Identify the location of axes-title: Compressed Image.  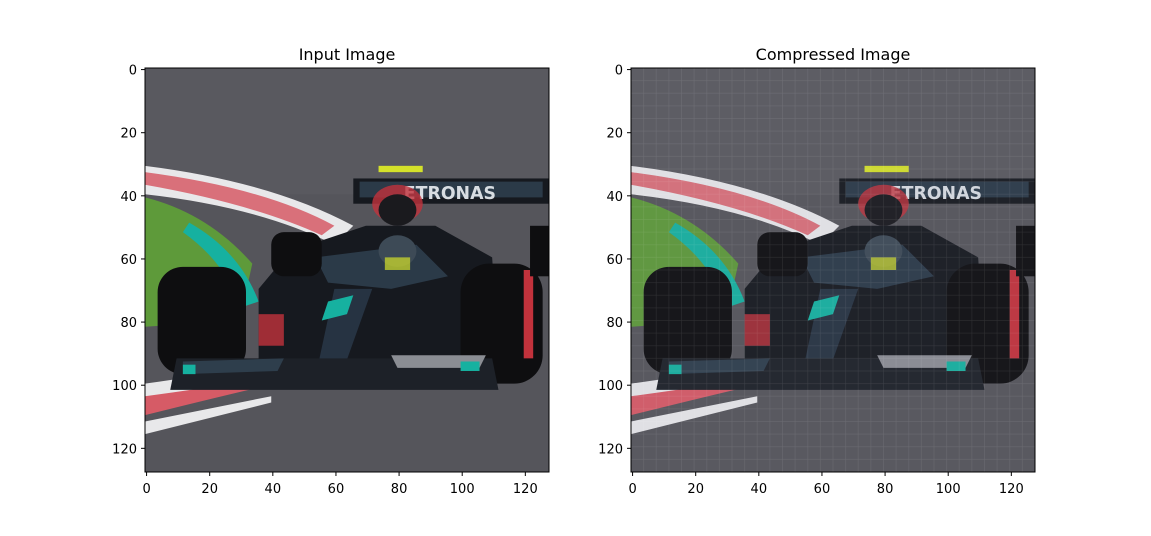
(833, 54).